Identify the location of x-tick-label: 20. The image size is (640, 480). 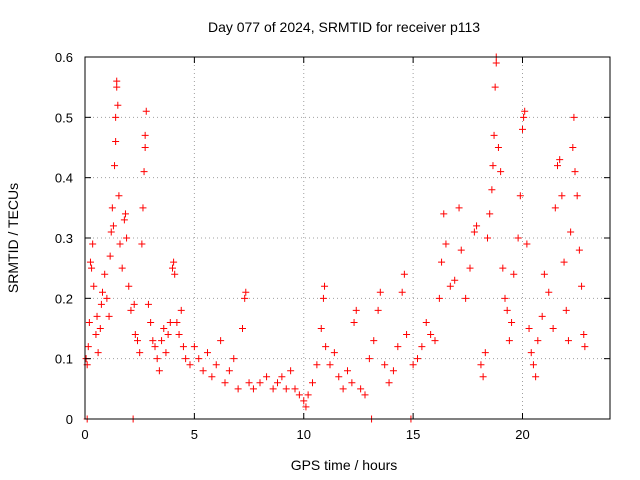
(522, 434).